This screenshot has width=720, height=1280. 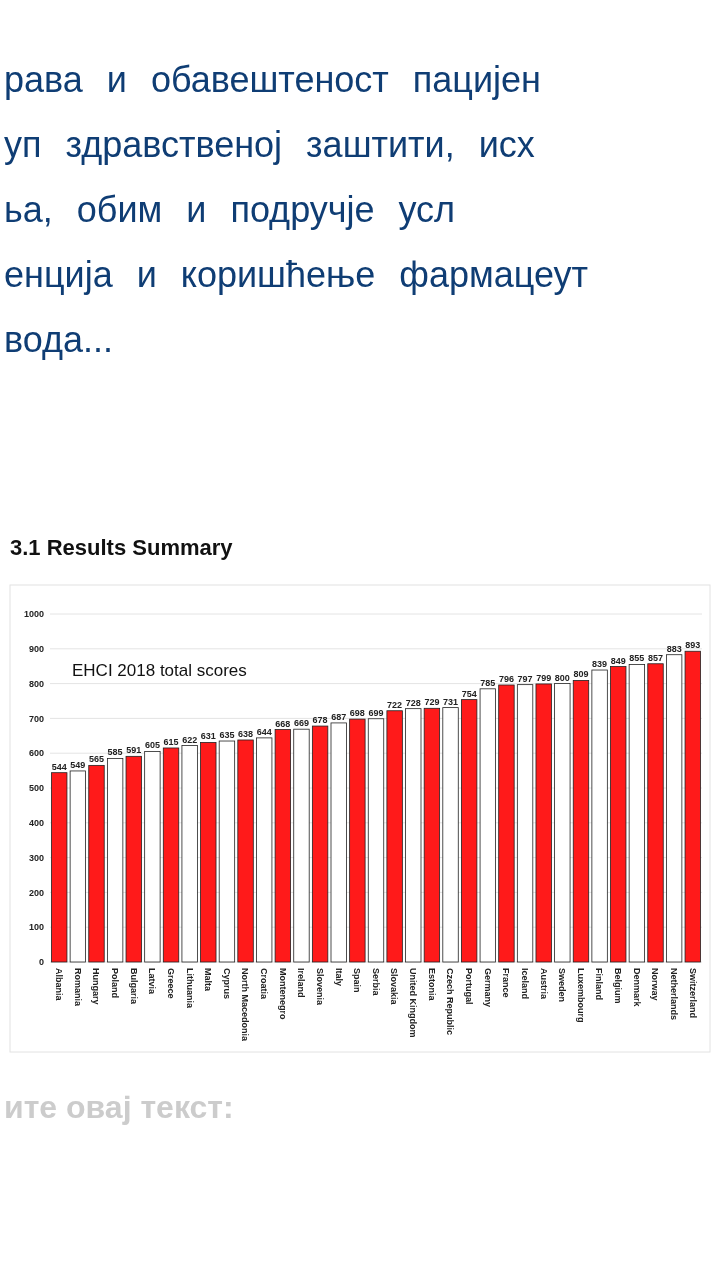 What do you see at coordinates (208, 980) in the screenshot?
I see `x-tick-label: Malta` at bounding box center [208, 980].